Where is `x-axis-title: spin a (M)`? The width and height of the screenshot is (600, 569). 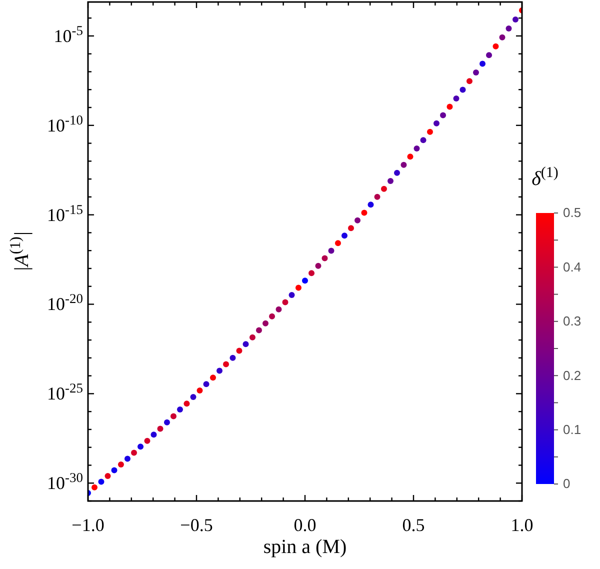
x-axis-title: spin a (M) is located at coordinates (305, 547).